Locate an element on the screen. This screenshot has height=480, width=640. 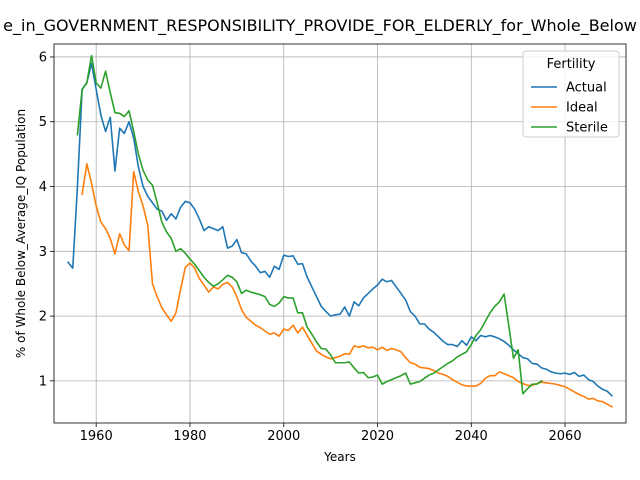
legend-items: Actual Ideal Sterile is located at coordinates (569, 108).